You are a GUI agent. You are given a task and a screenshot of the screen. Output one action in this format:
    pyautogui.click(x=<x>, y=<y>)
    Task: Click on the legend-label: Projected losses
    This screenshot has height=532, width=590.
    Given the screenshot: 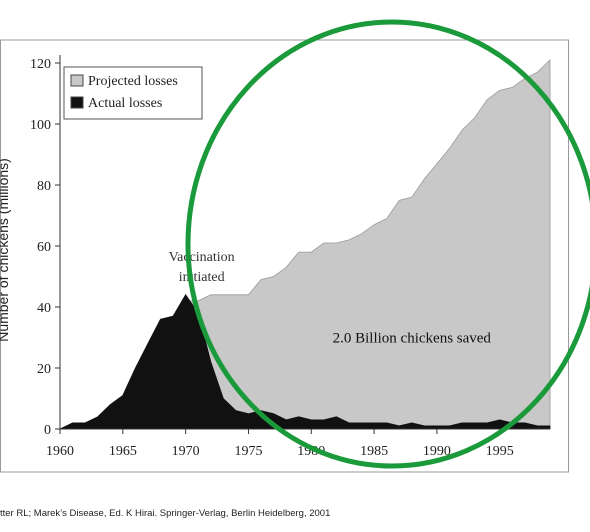 What is the action you would take?
    pyautogui.click(x=133, y=81)
    